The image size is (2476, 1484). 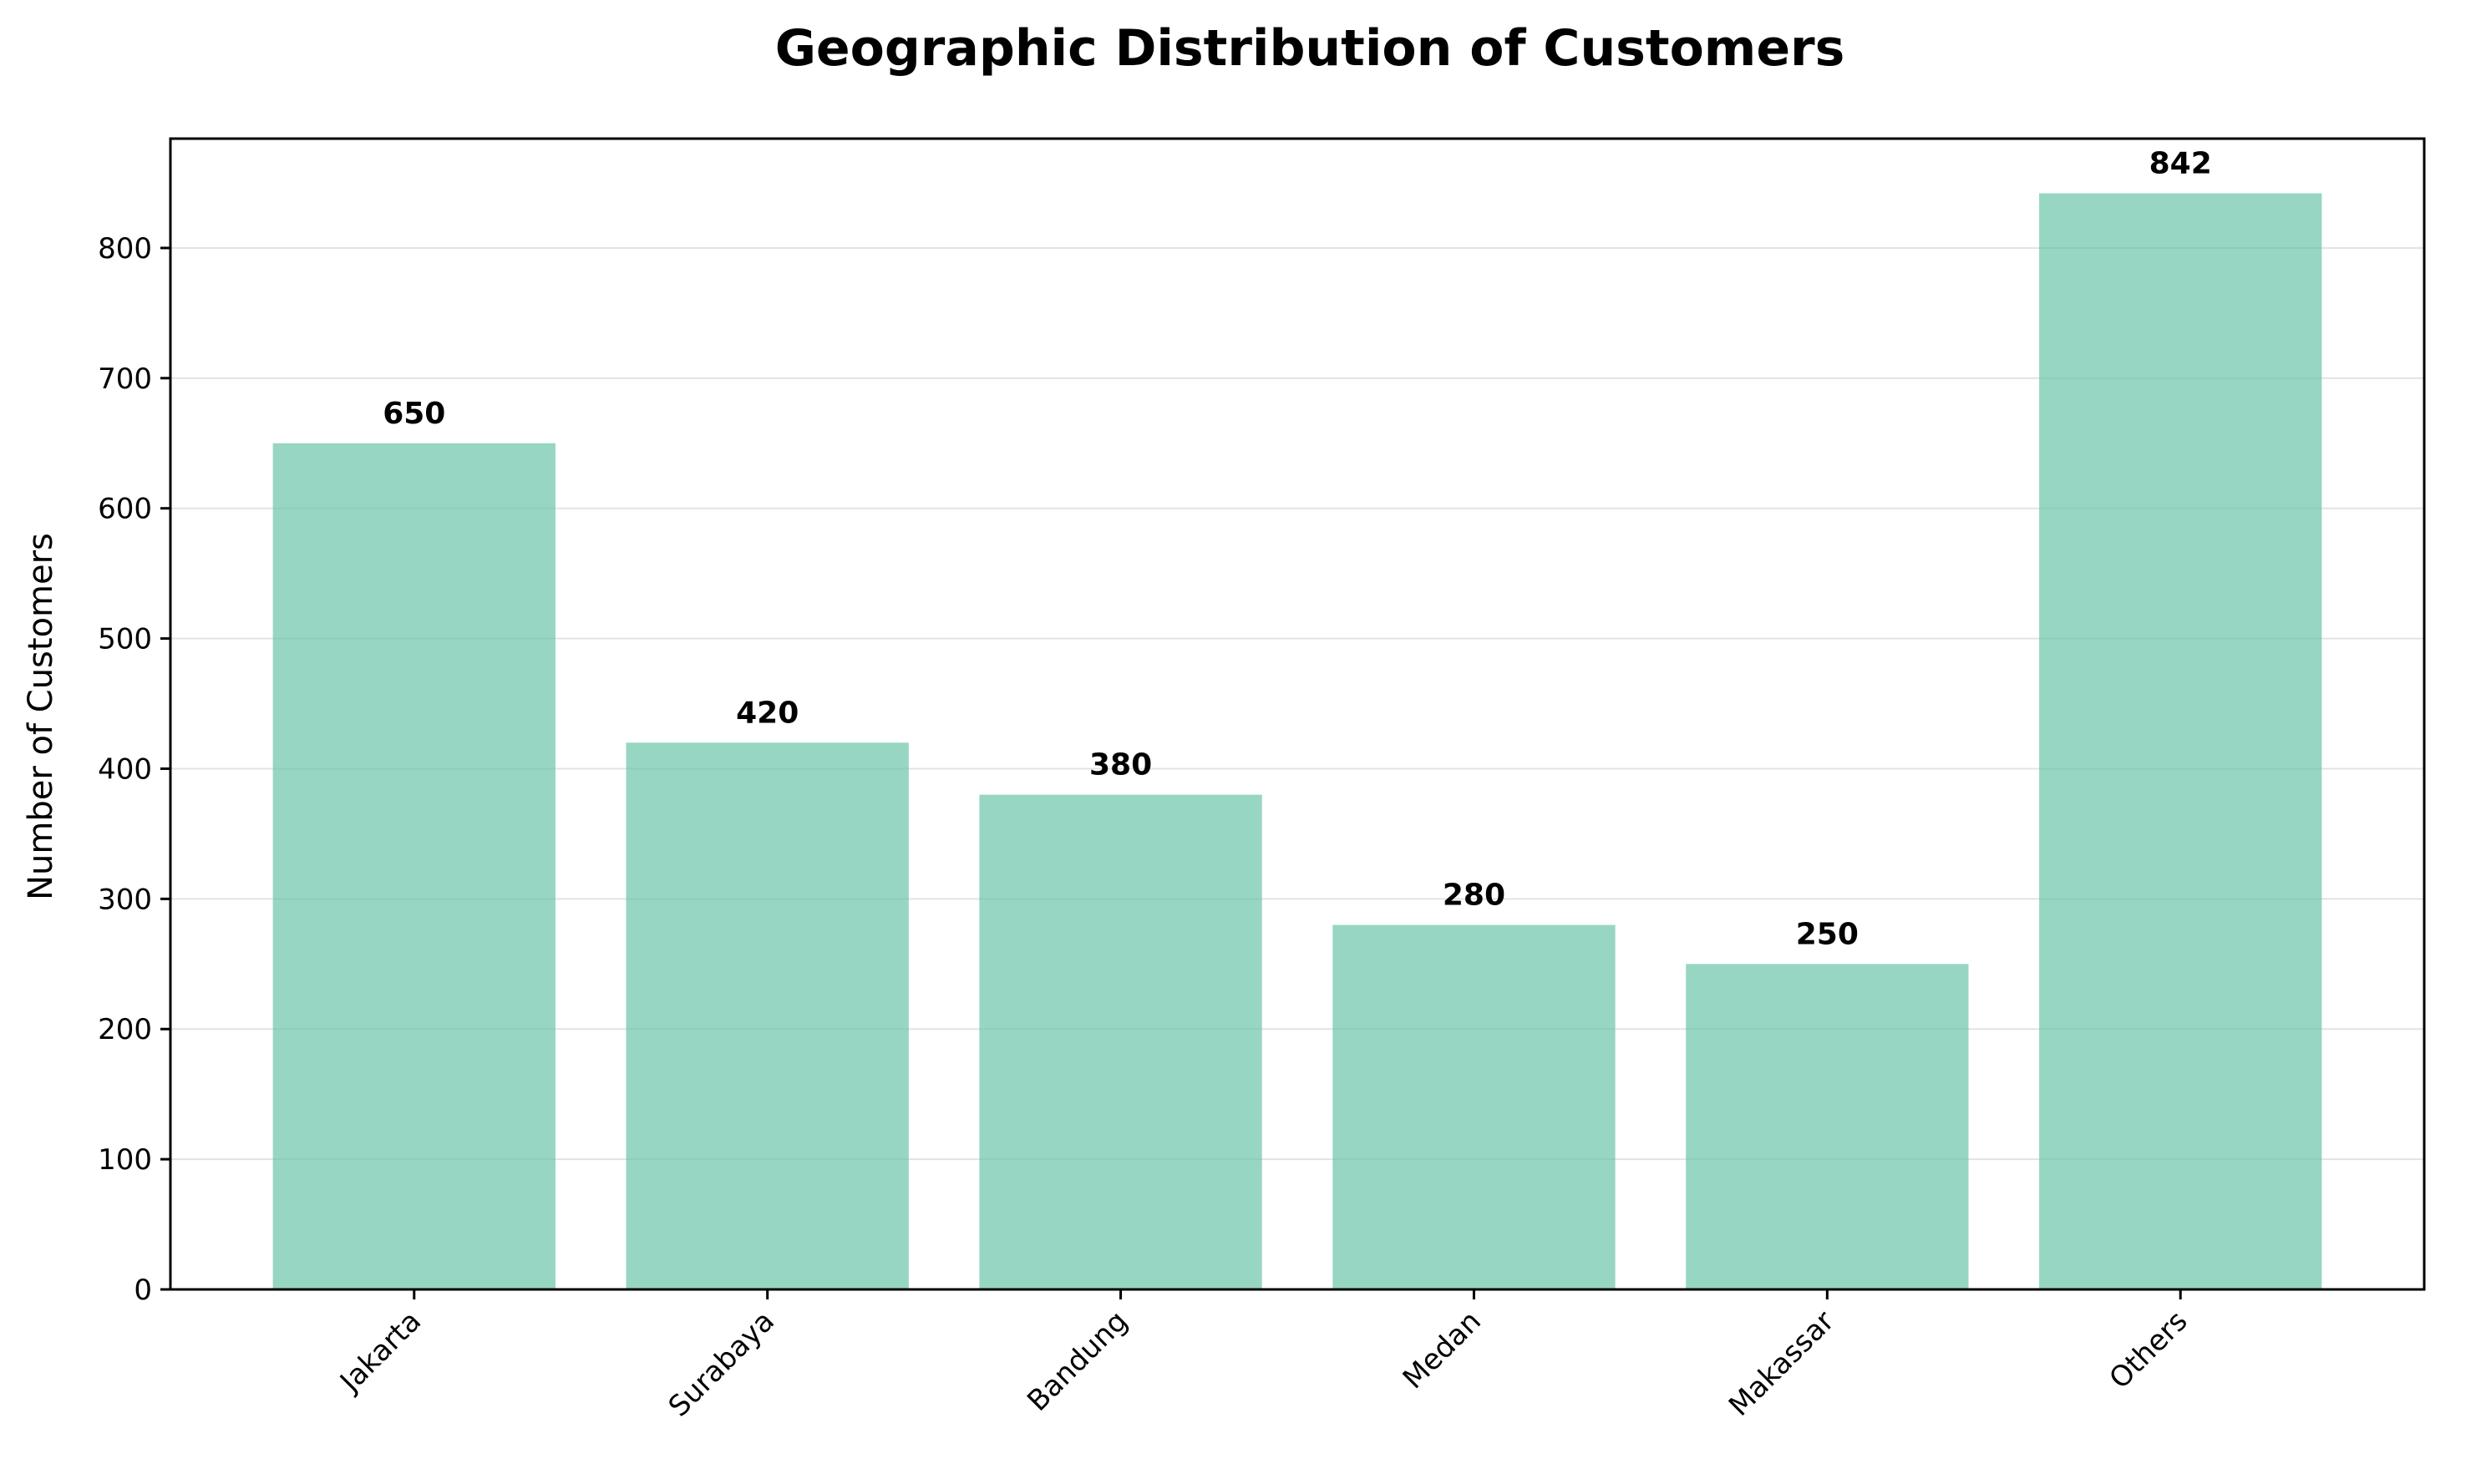 I want to click on bar-makassar, so click(x=1827, y=1126).